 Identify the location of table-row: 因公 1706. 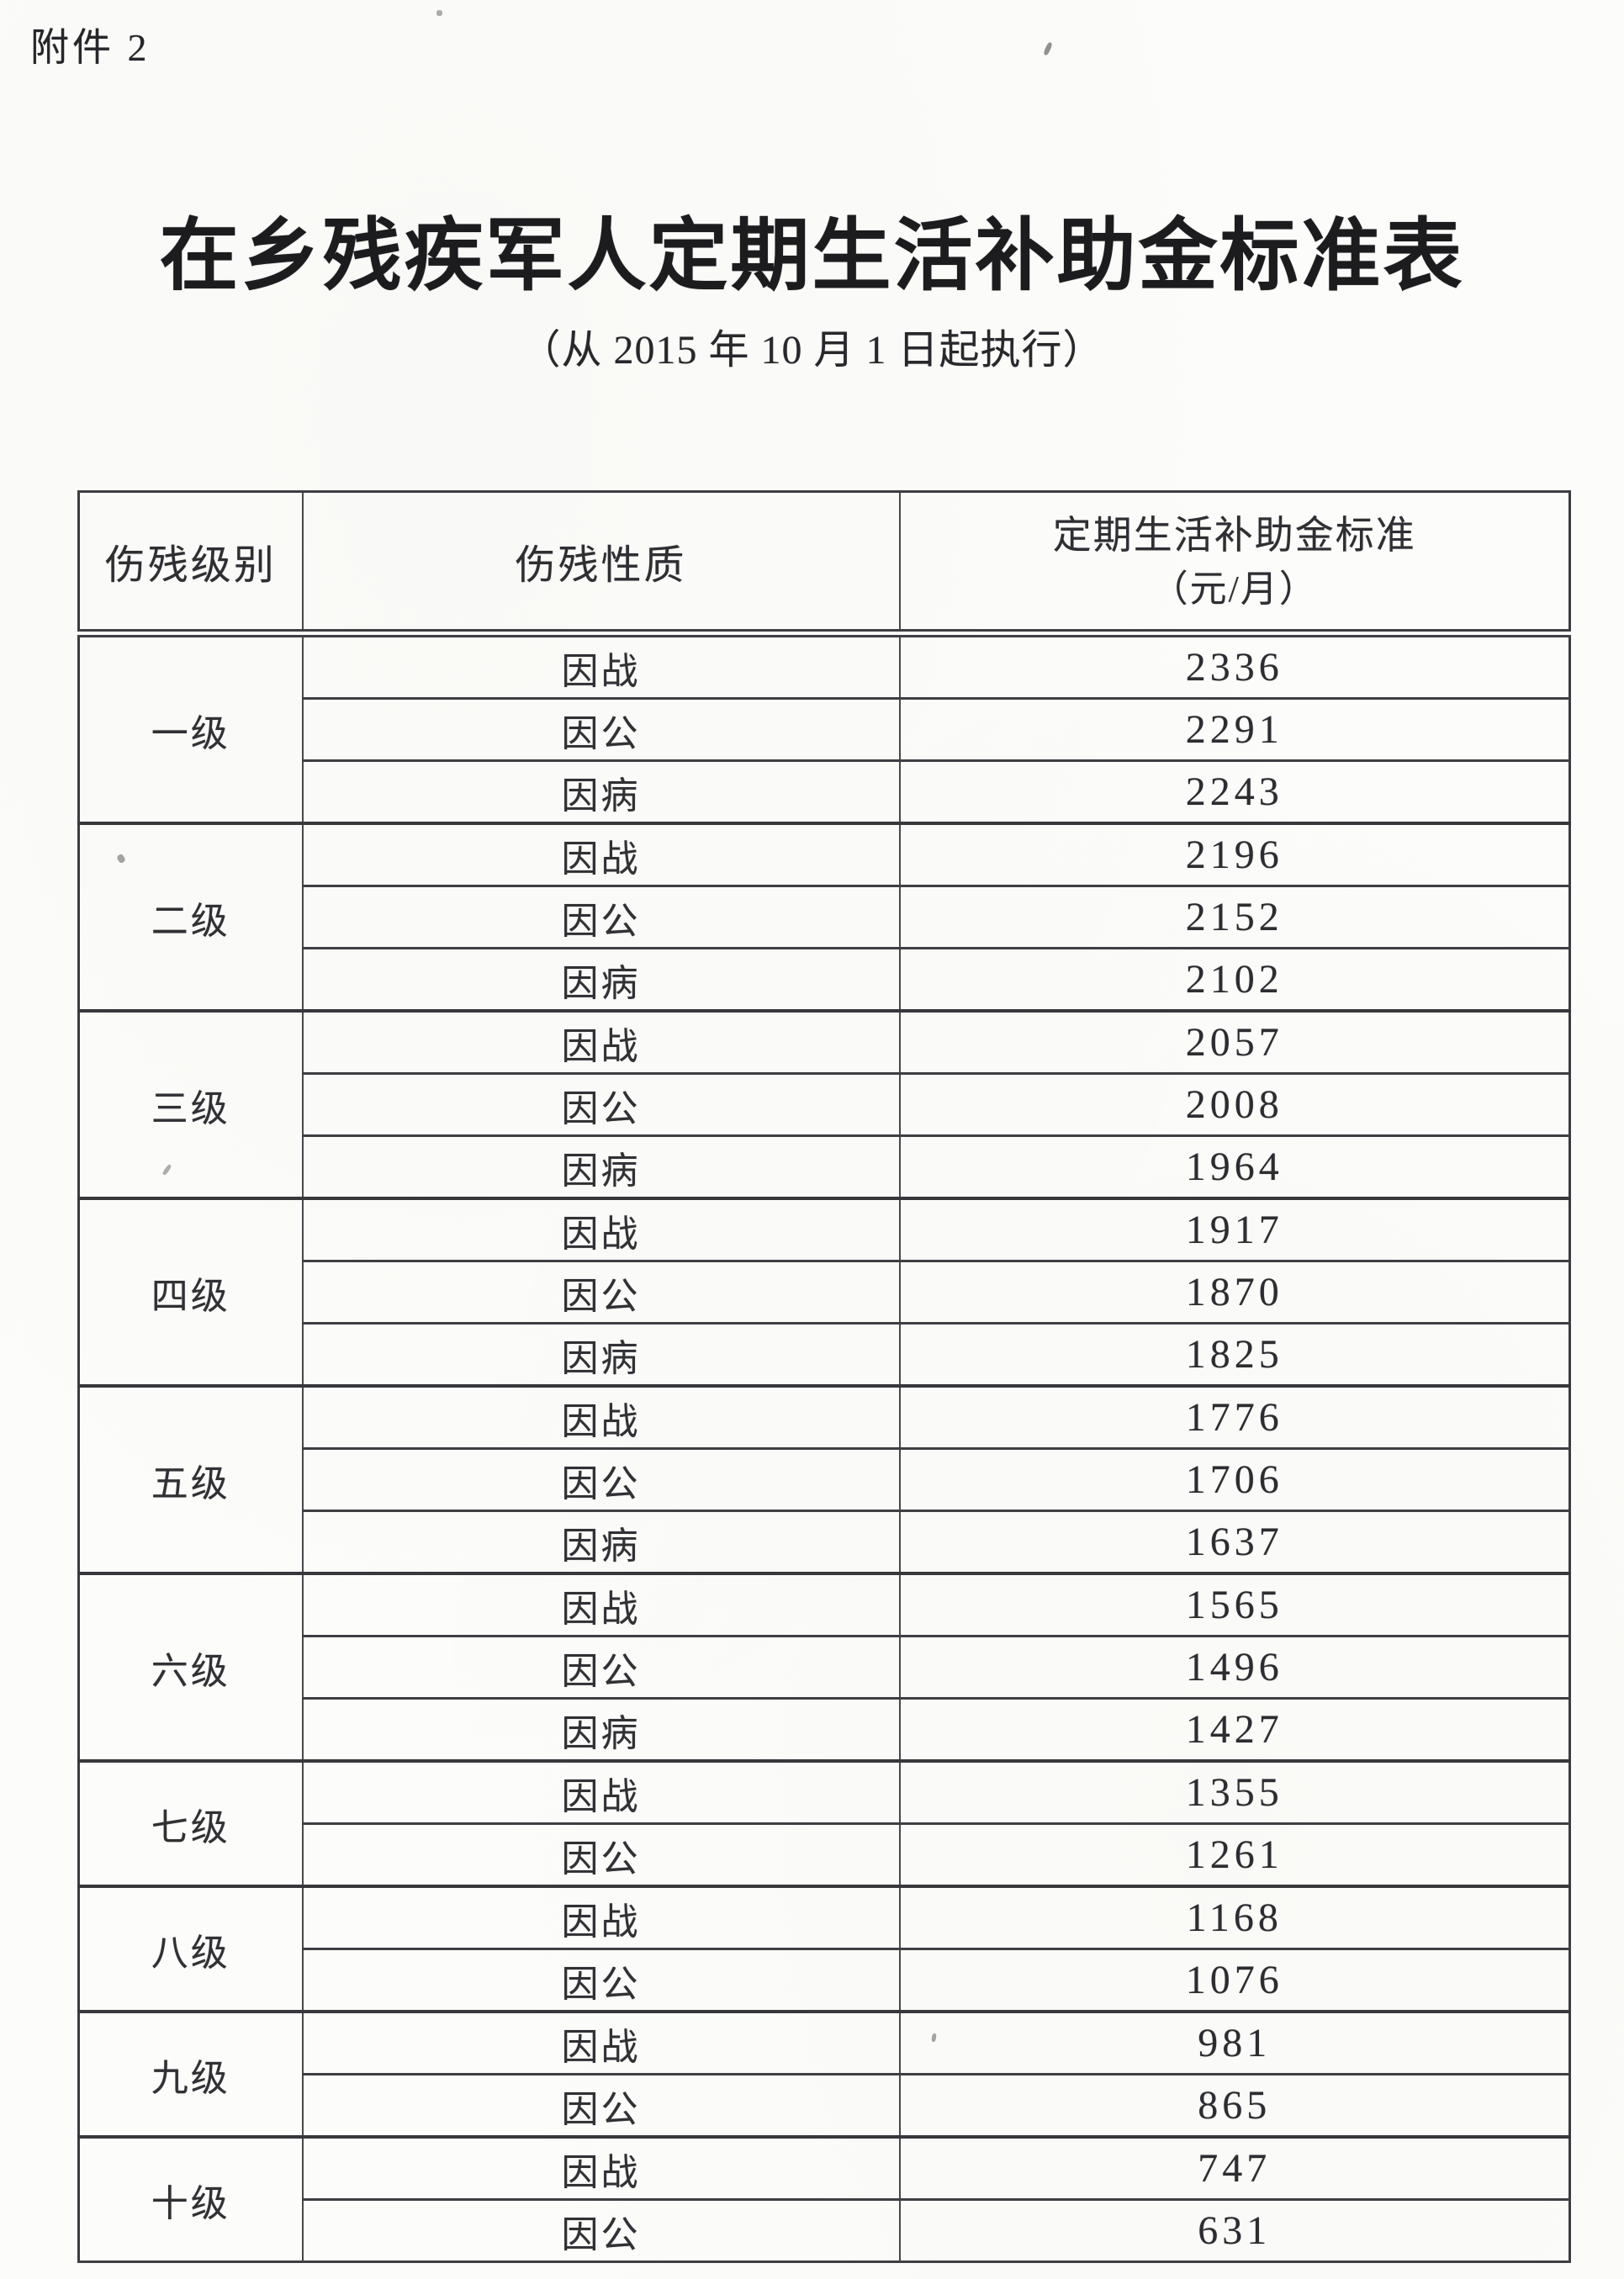
(825, 1479).